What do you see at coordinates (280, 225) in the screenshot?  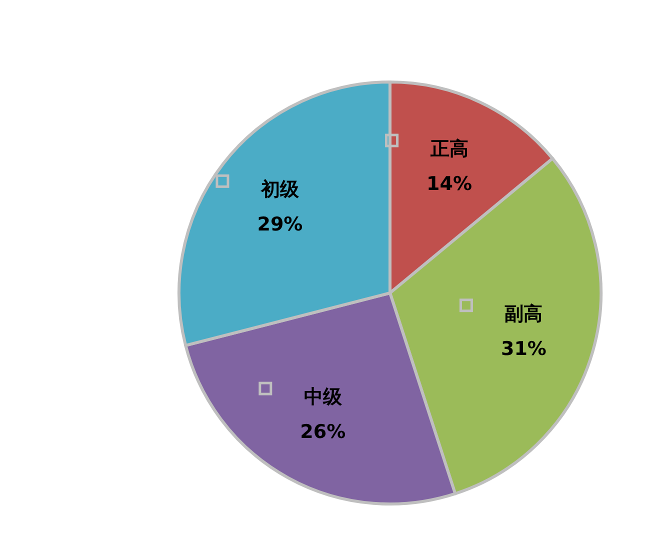 I see `data-label: 29%` at bounding box center [280, 225].